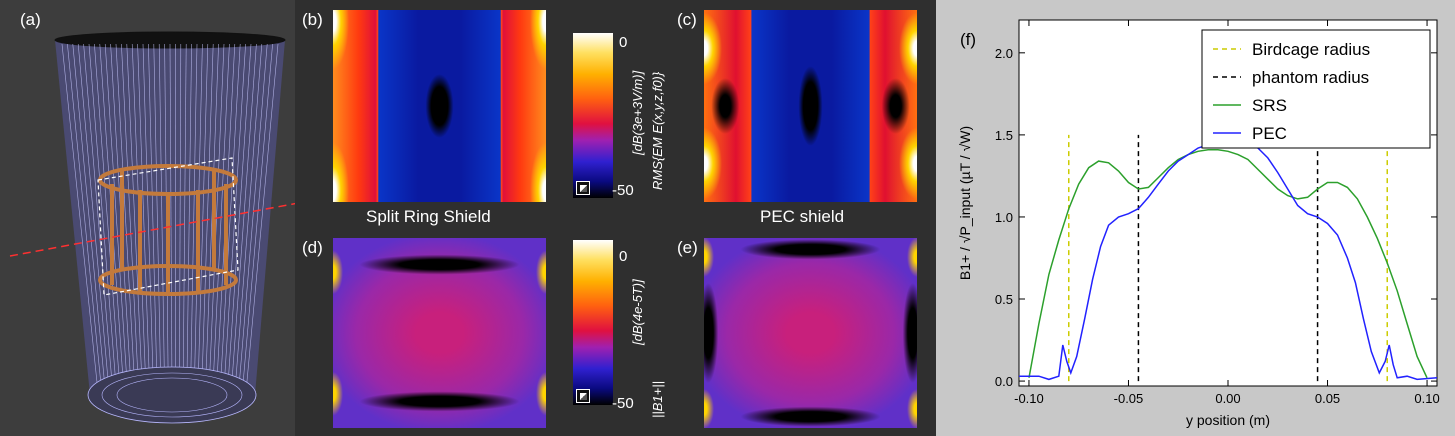 The height and width of the screenshot is (436, 1455). What do you see at coordinates (1269, 105) in the screenshot?
I see `legend-srs: SRS` at bounding box center [1269, 105].